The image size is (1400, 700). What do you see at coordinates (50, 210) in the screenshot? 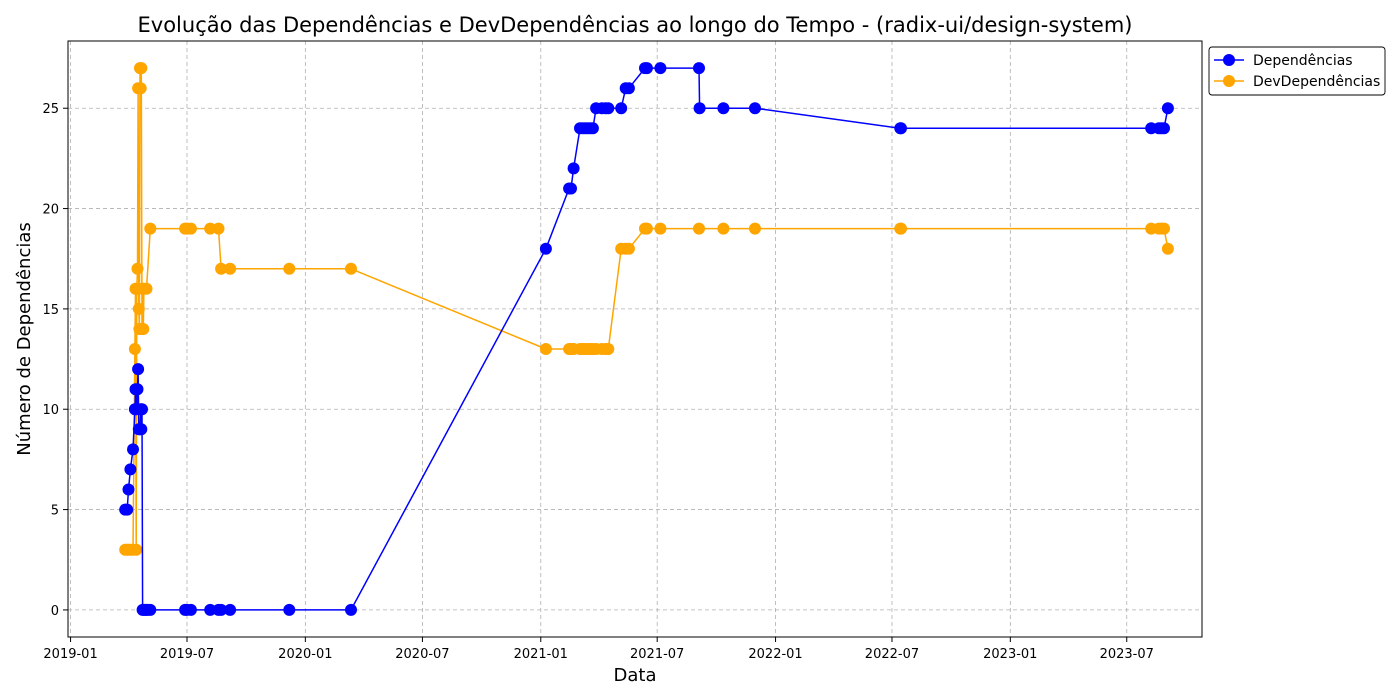
I see `y-tick-label: 20` at bounding box center [50, 210].